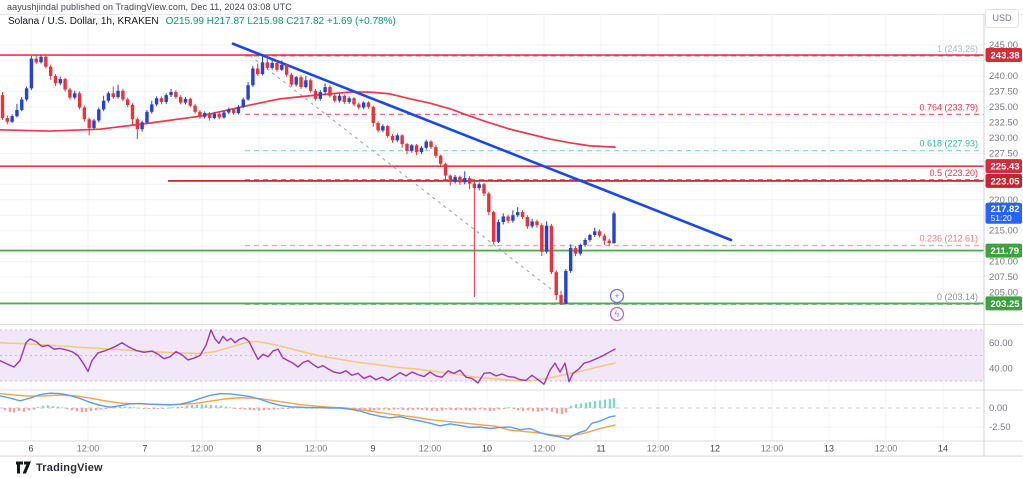 The height and width of the screenshot is (478, 1023). I want to click on time-tick-label: 8, so click(258, 449).